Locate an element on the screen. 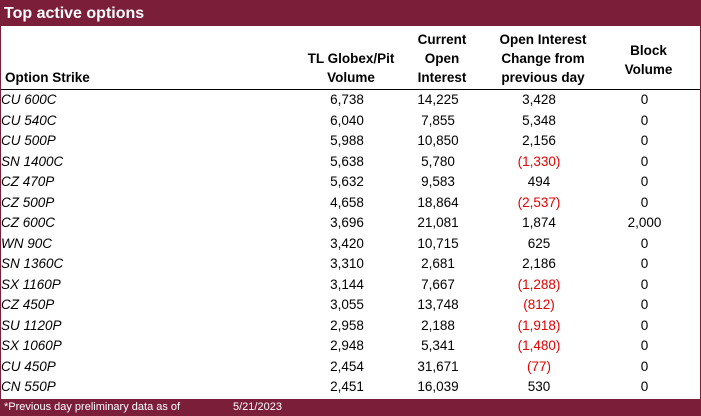 This screenshot has height=416, width=701. volume-cell: 3,420 is located at coordinates (347, 243).